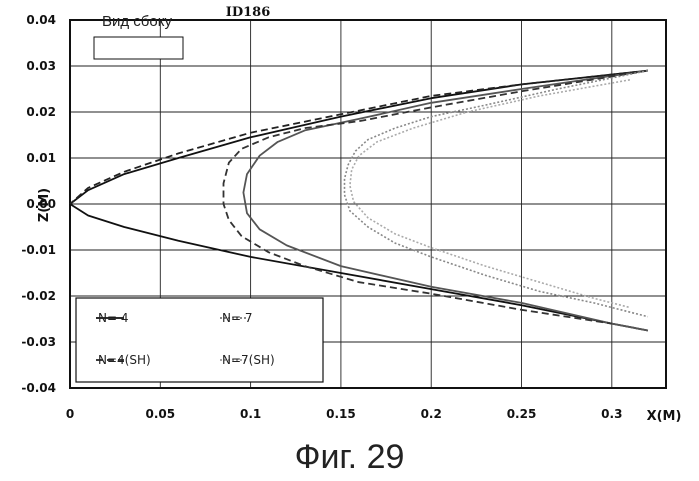 This screenshot has height=481, width=699. Describe the element at coordinates (38, 296) in the screenshot. I see `y-tick-label: -0.02` at that location.